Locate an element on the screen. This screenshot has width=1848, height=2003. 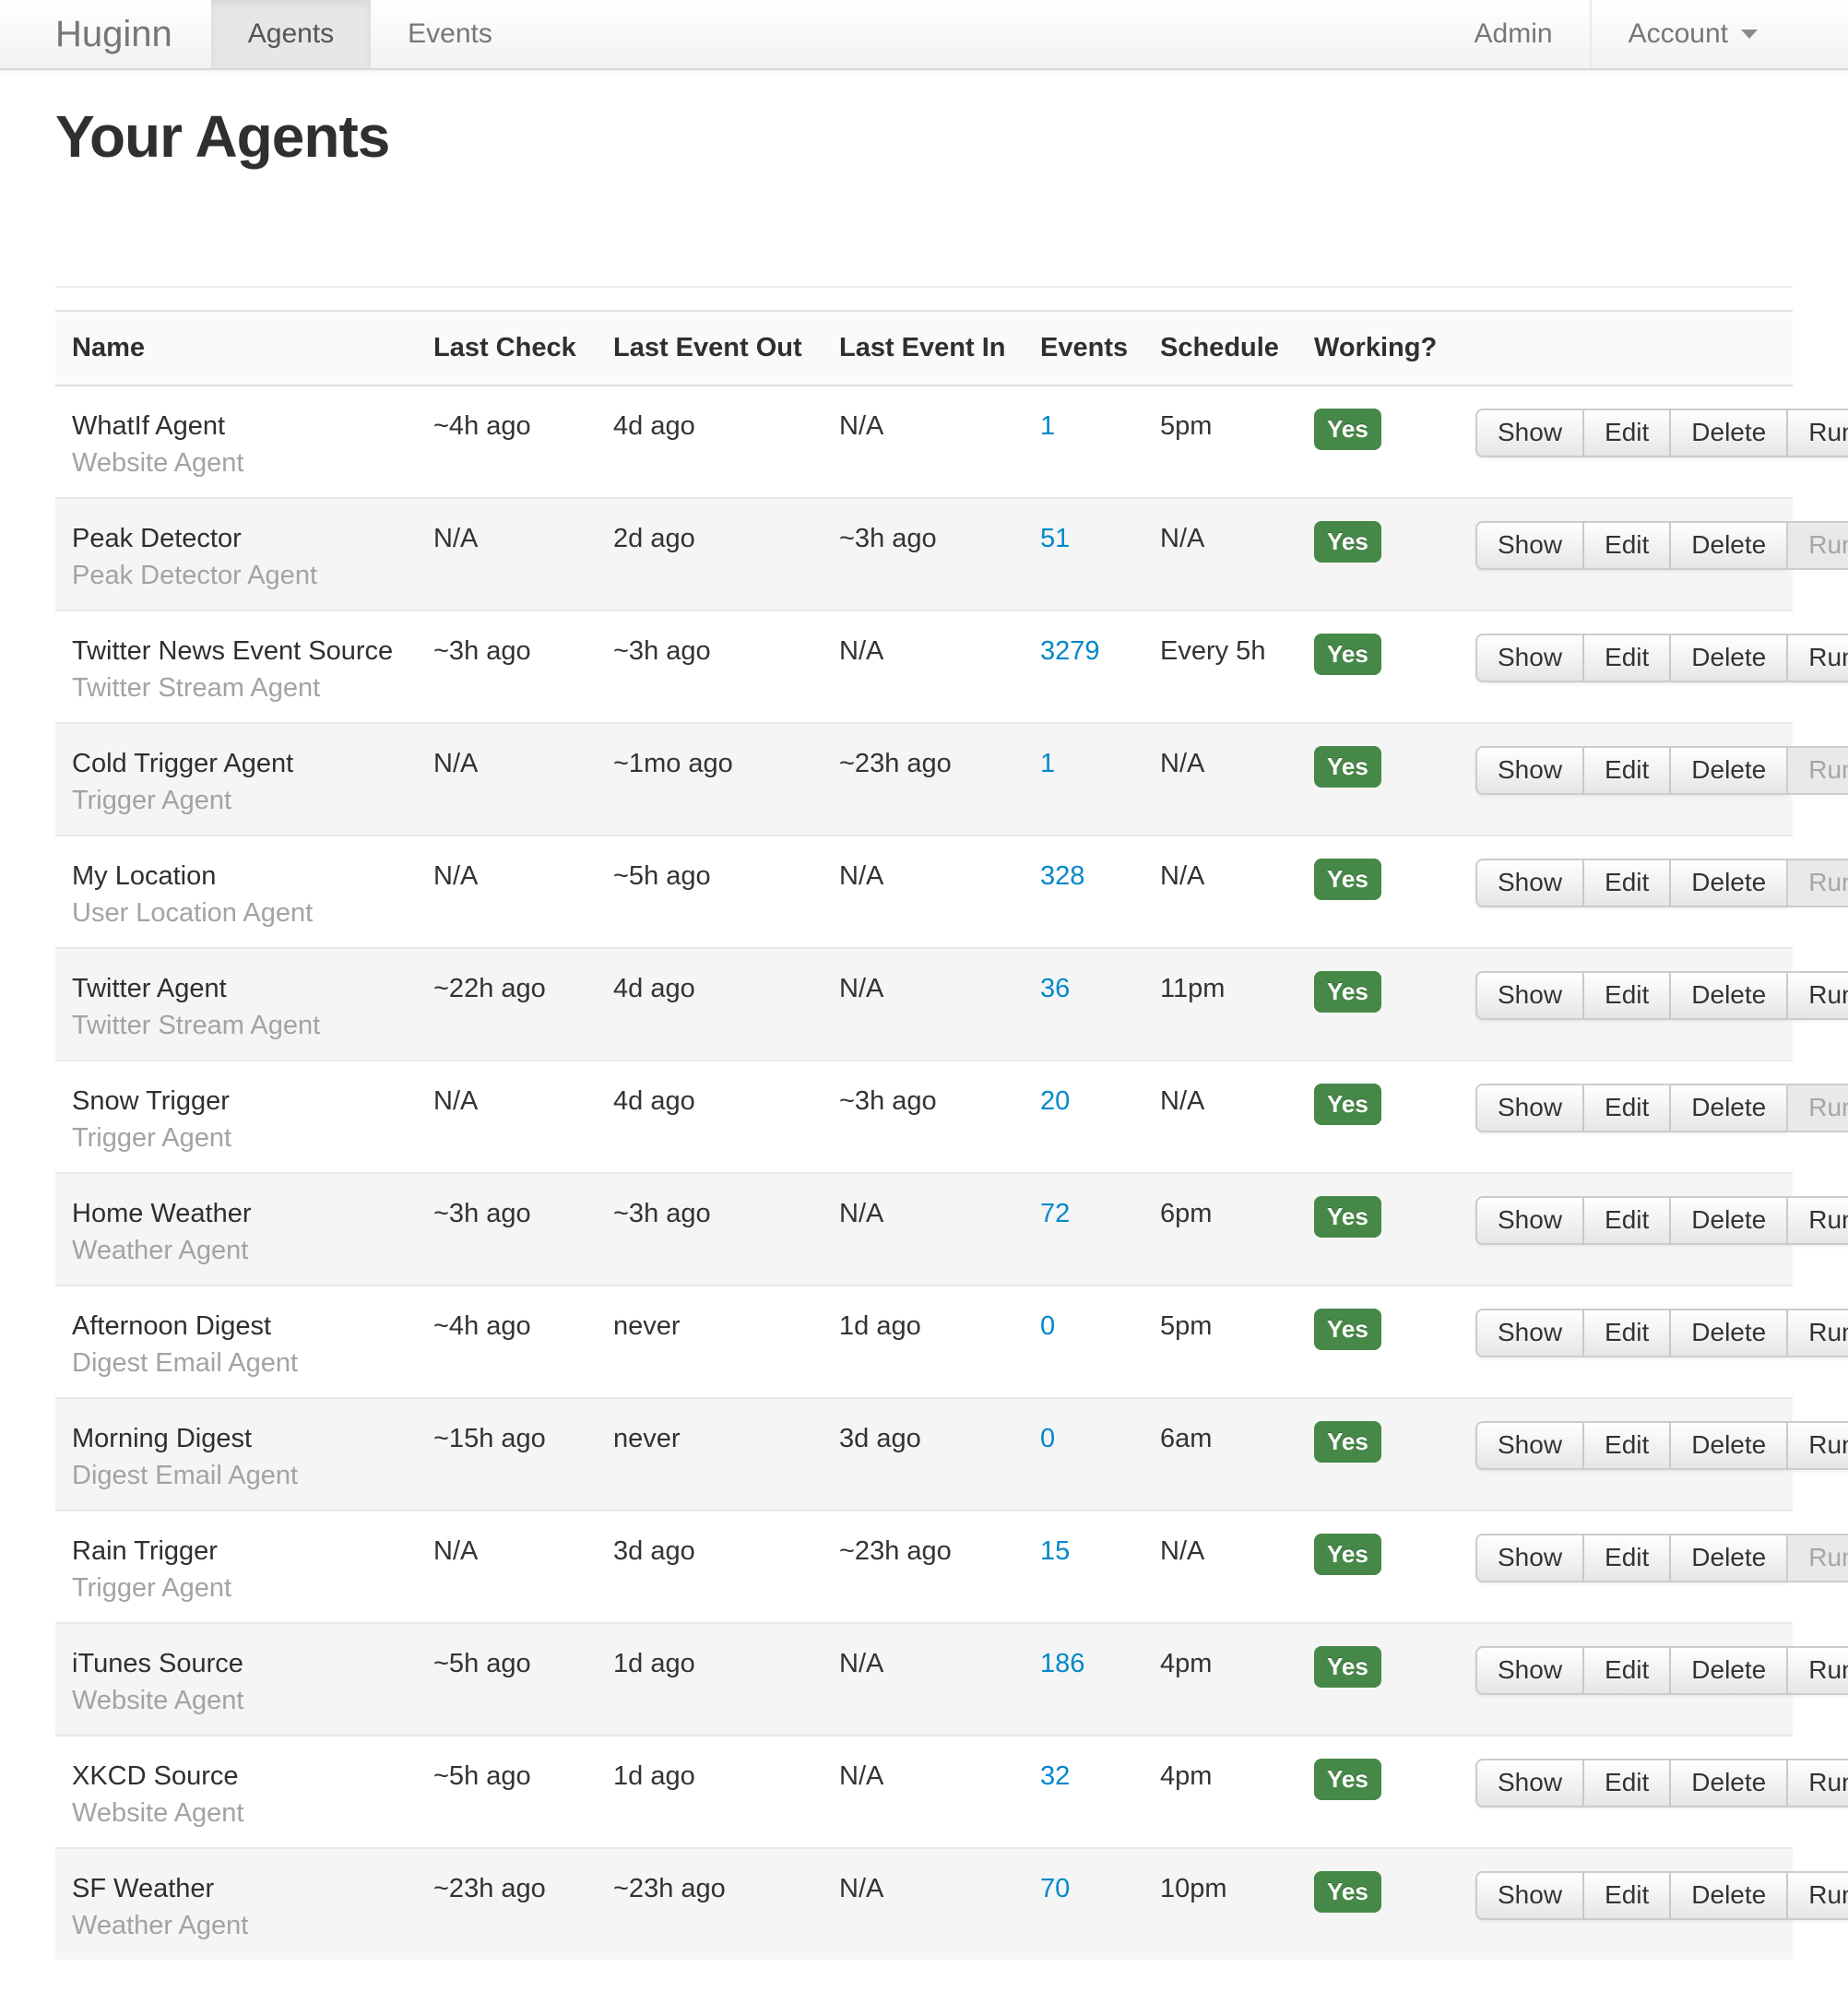
last-event-in-cell: 3d ago is located at coordinates (880, 1438).